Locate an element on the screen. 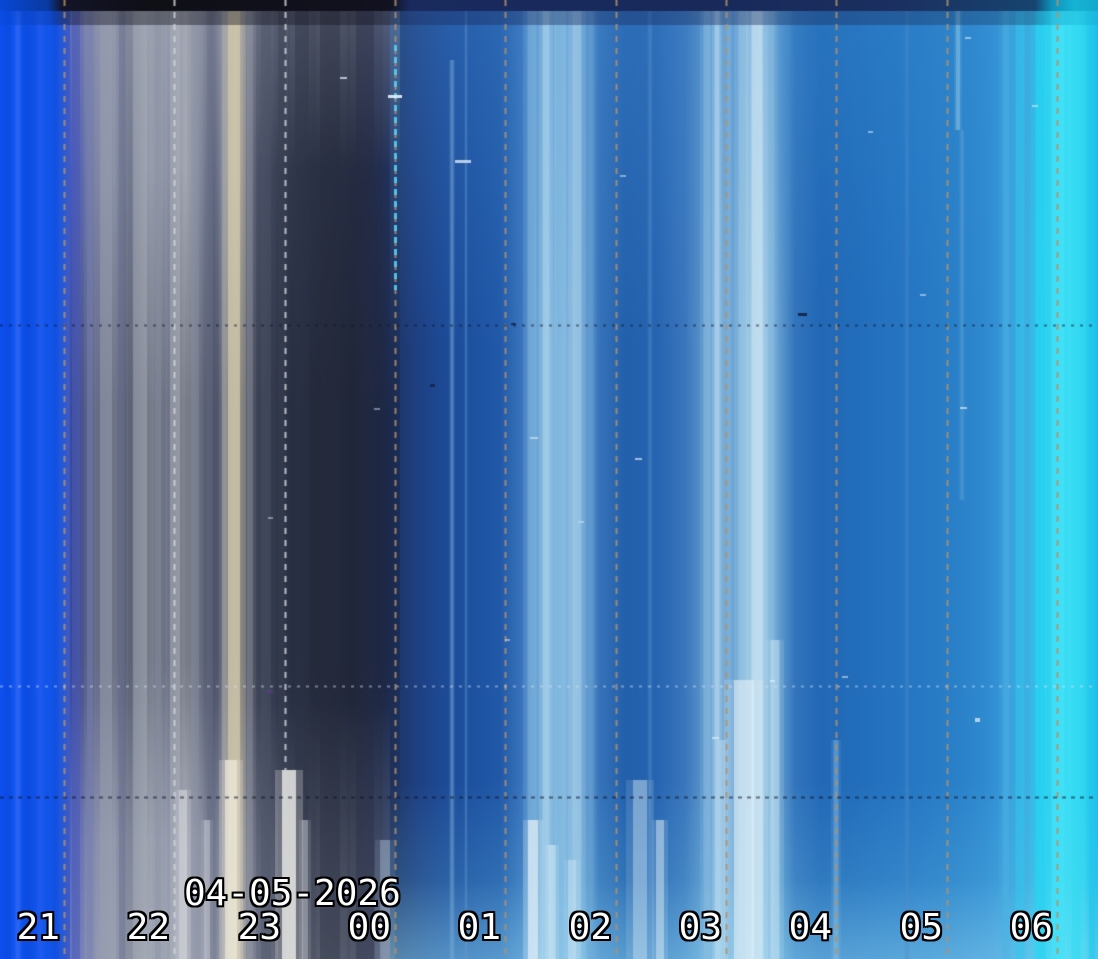 This screenshot has width=1098, height=959. hour-tick-label: 05 is located at coordinates (921, 927).